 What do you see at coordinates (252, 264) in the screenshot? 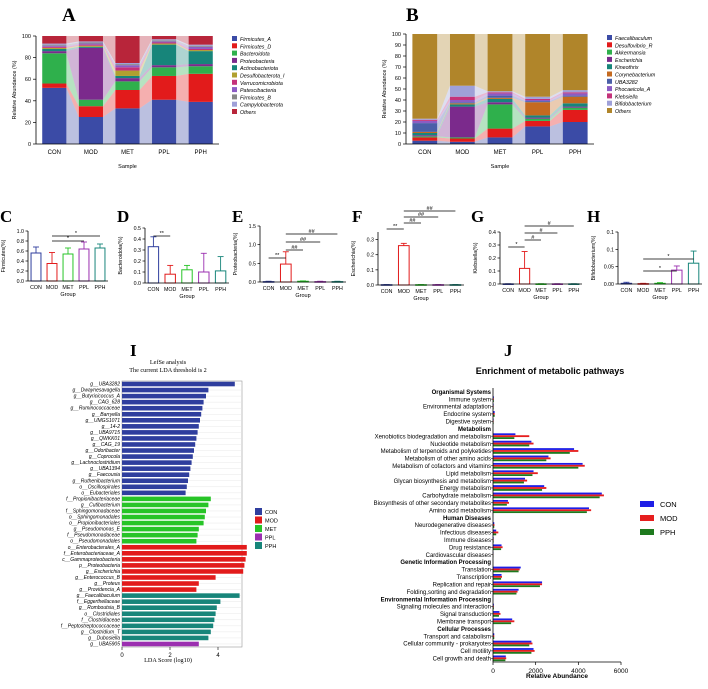
I see `y-tick-label: 0.5` at bounding box center [252, 264].